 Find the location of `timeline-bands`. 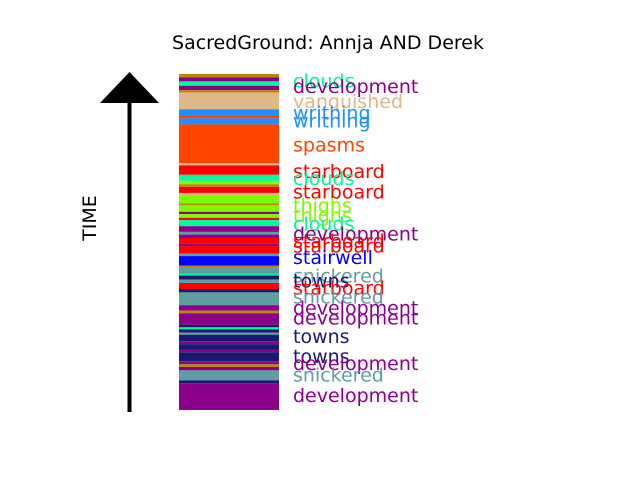

timeline-bands is located at coordinates (229, 242).